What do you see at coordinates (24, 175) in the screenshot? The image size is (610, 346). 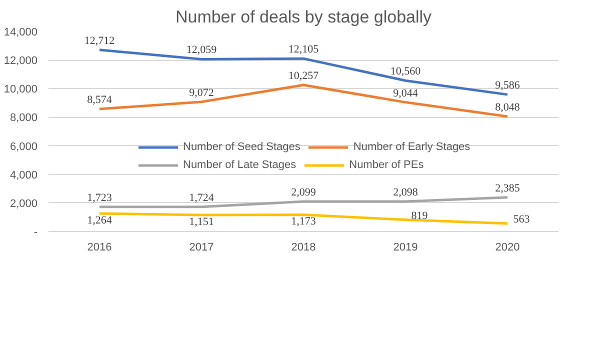 I see `y-tick-label: 4,000` at bounding box center [24, 175].